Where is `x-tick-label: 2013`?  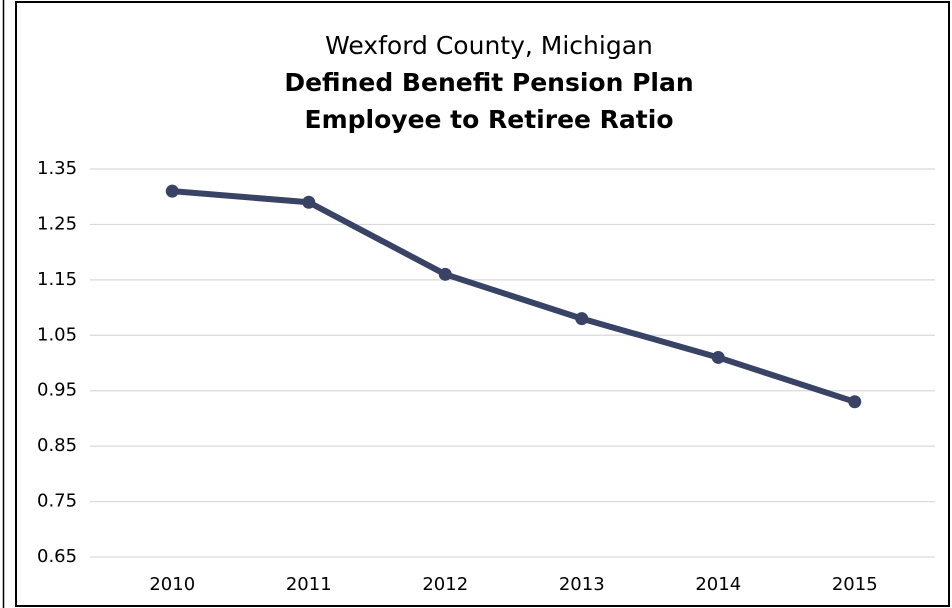 x-tick-label: 2013 is located at coordinates (582, 584).